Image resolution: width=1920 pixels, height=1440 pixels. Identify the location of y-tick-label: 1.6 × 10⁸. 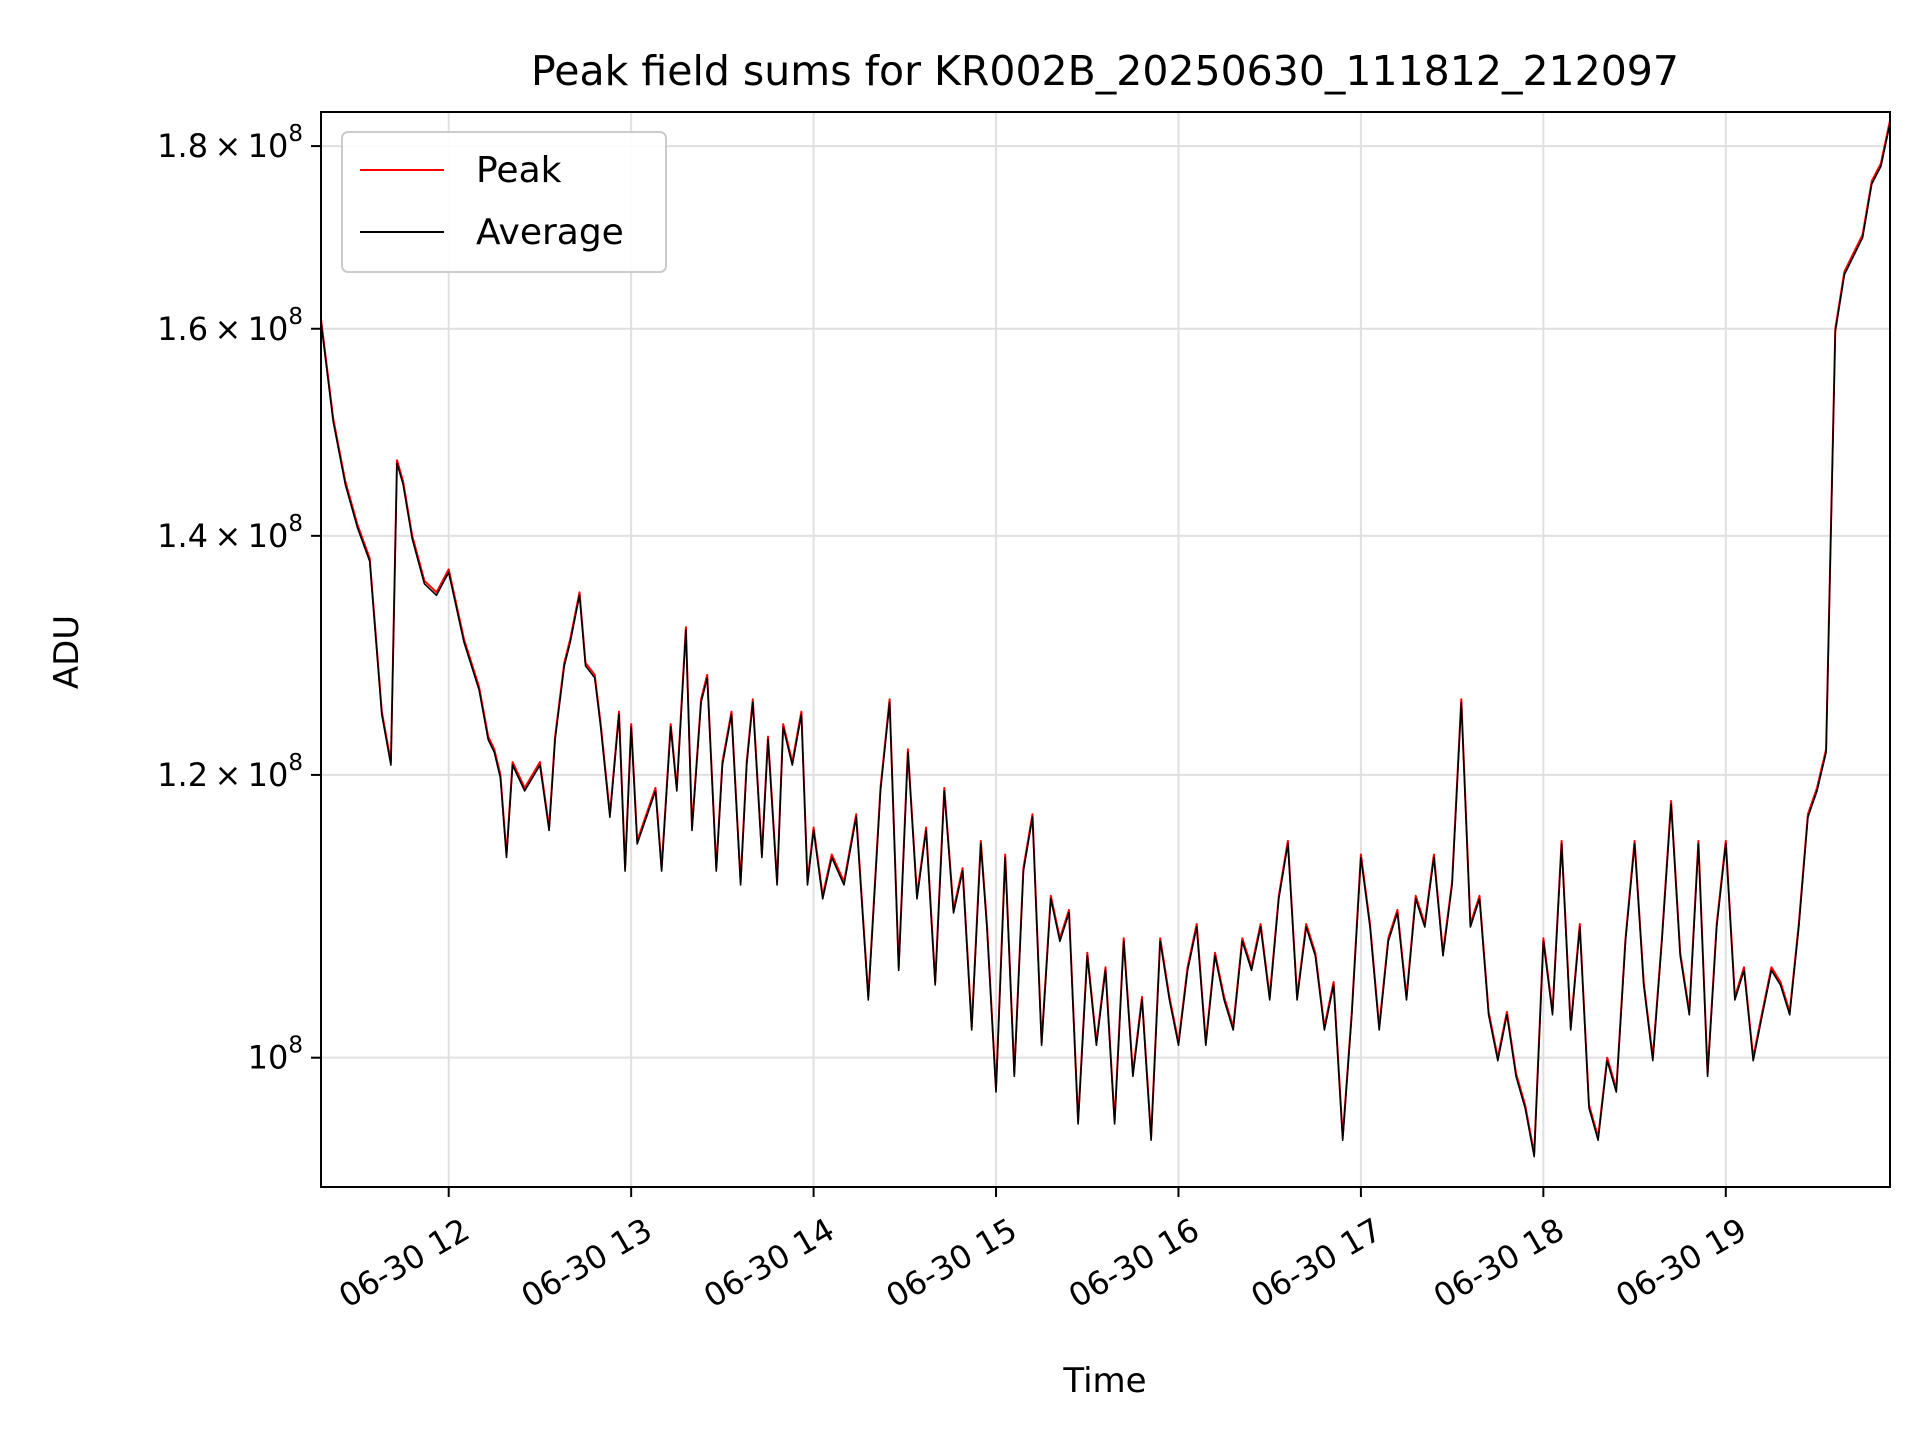
(230, 326).